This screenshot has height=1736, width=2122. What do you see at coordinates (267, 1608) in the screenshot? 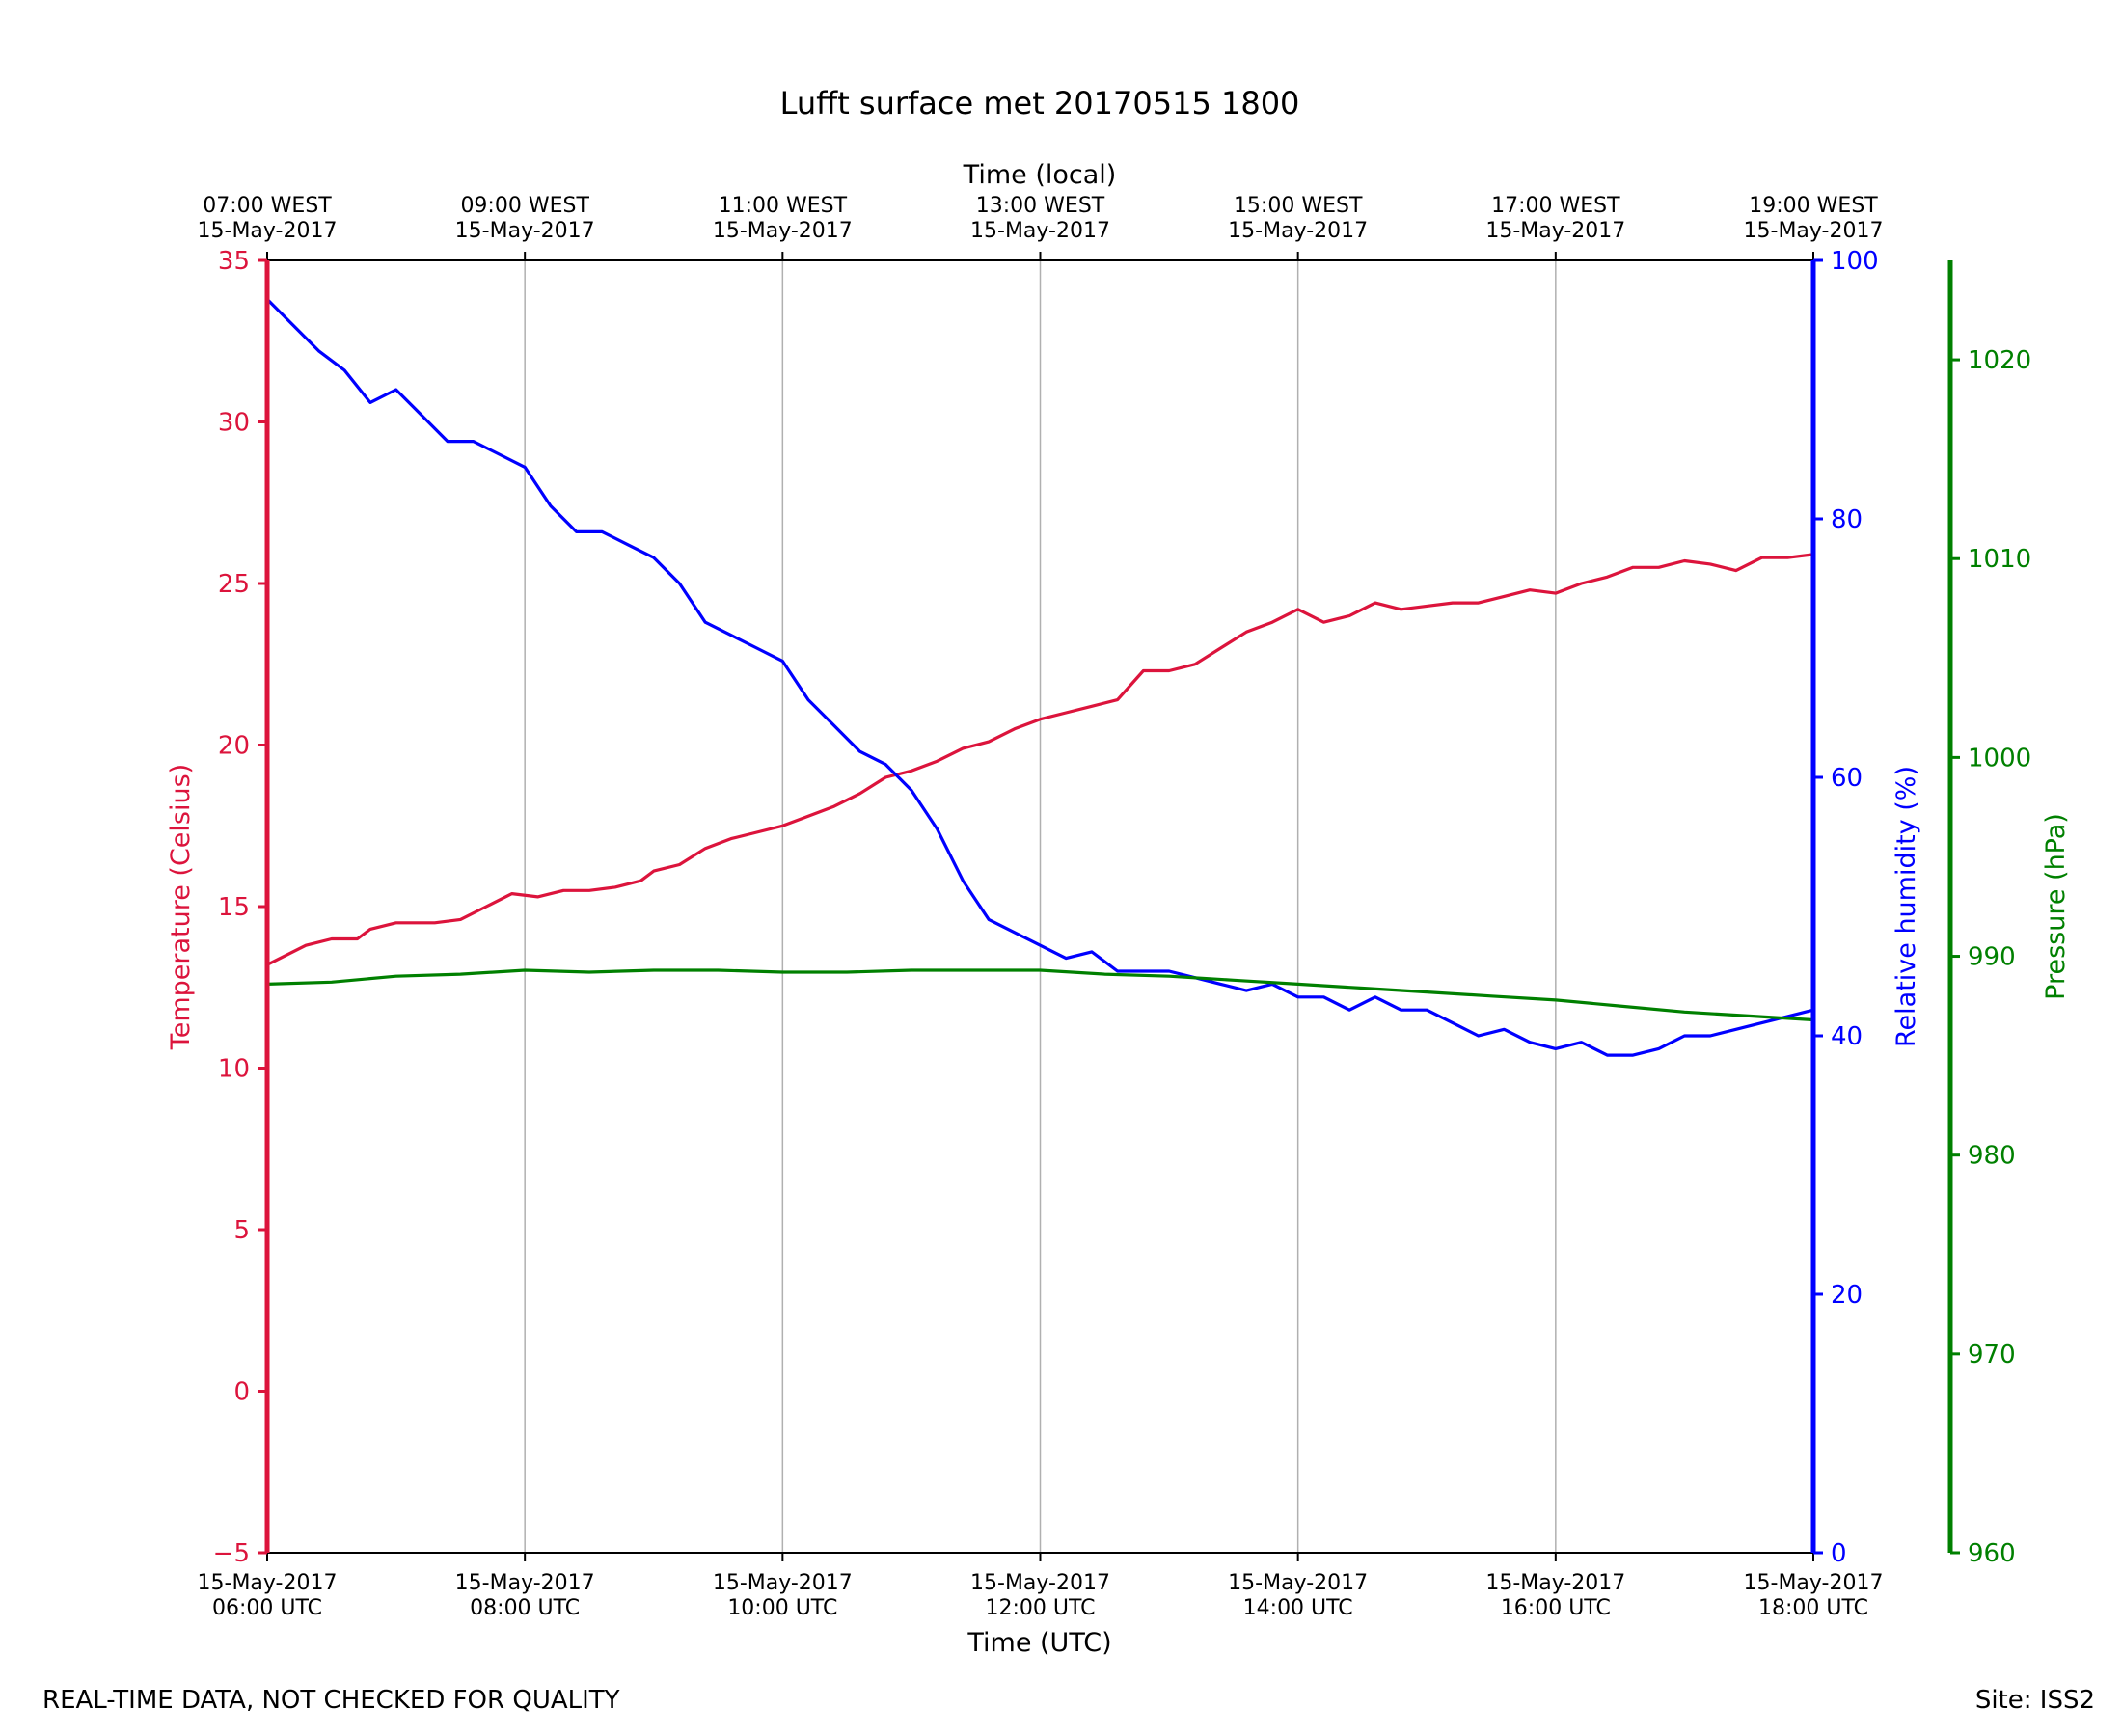
I see `x-tick-label-time: 06:00 UTC` at bounding box center [267, 1608].